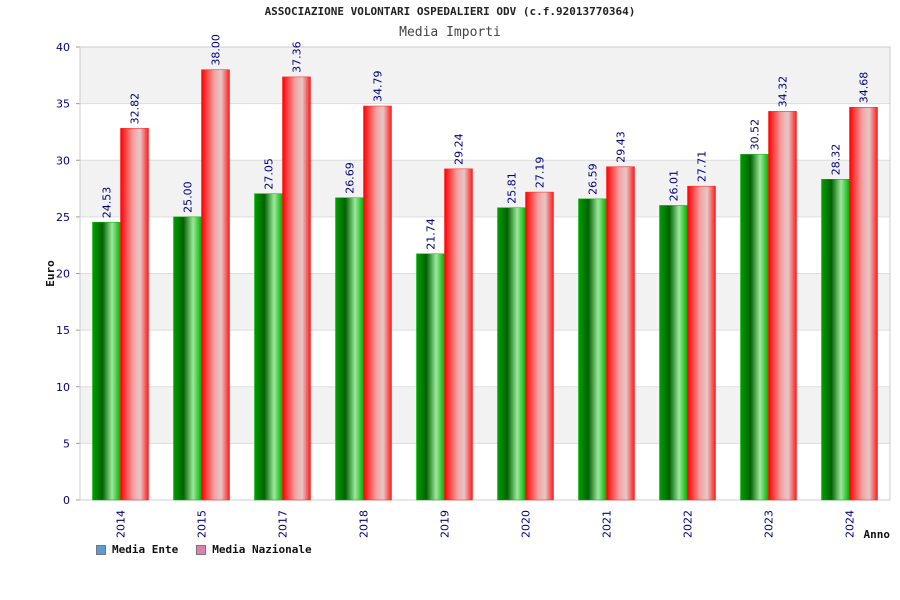 This screenshot has height=600, width=900. What do you see at coordinates (107, 203) in the screenshot?
I see `data-label: 24.53` at bounding box center [107, 203].